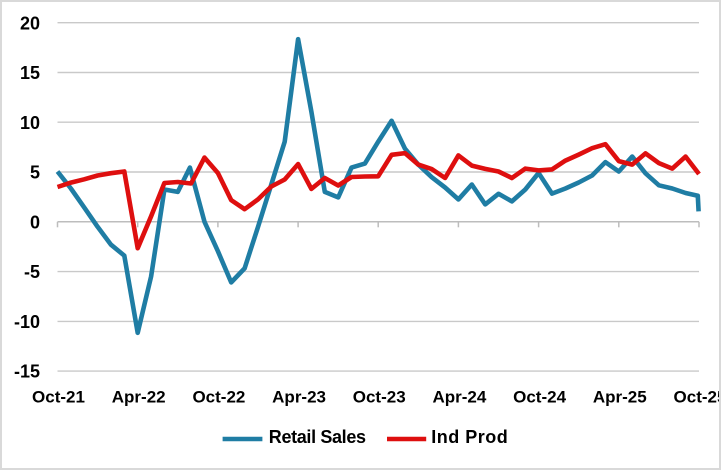  I want to click on svg-text: Oct-21, so click(58, 397).